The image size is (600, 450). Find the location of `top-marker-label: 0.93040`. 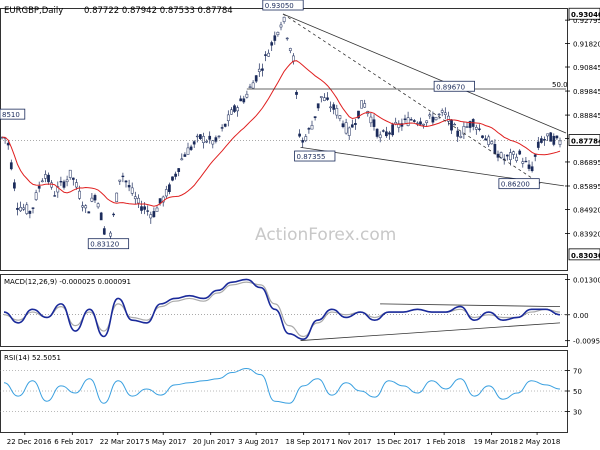

top-marker-label: 0.93040 is located at coordinates (585, 15).